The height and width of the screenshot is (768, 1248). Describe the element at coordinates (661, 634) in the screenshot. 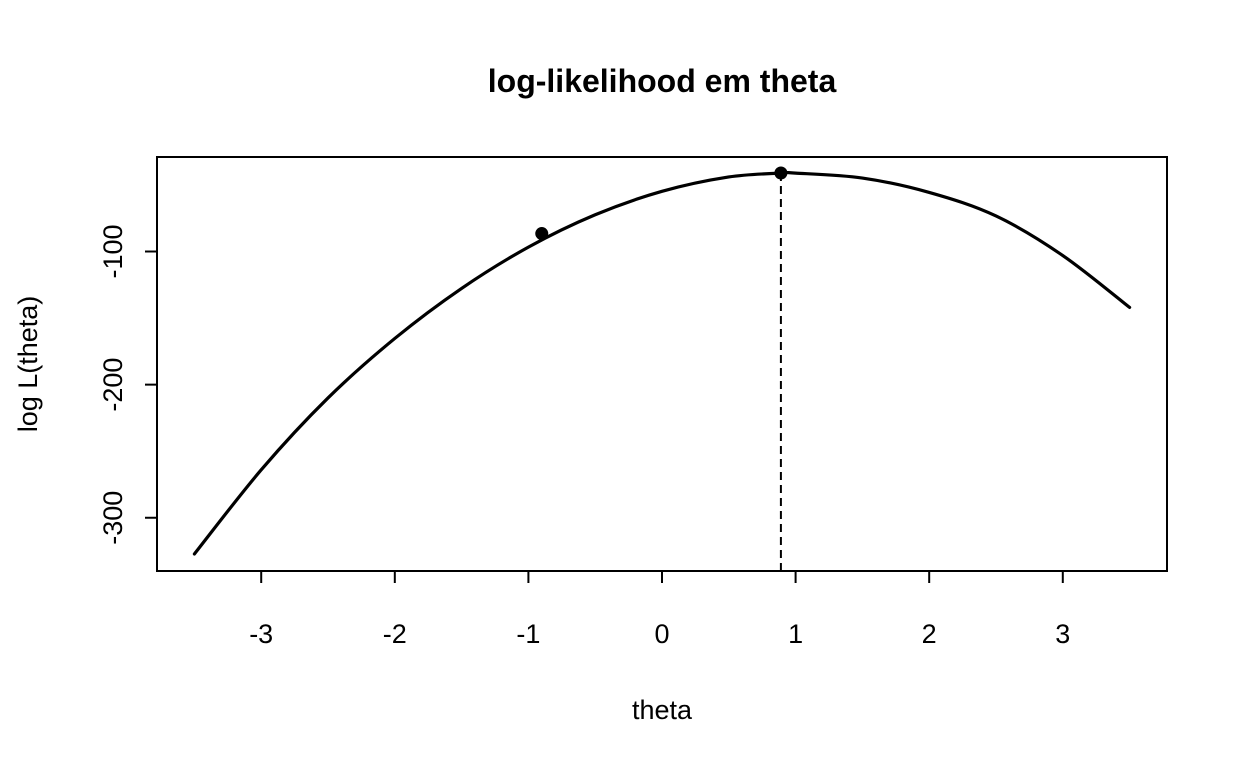

I see `x-tick-label: 0` at that location.